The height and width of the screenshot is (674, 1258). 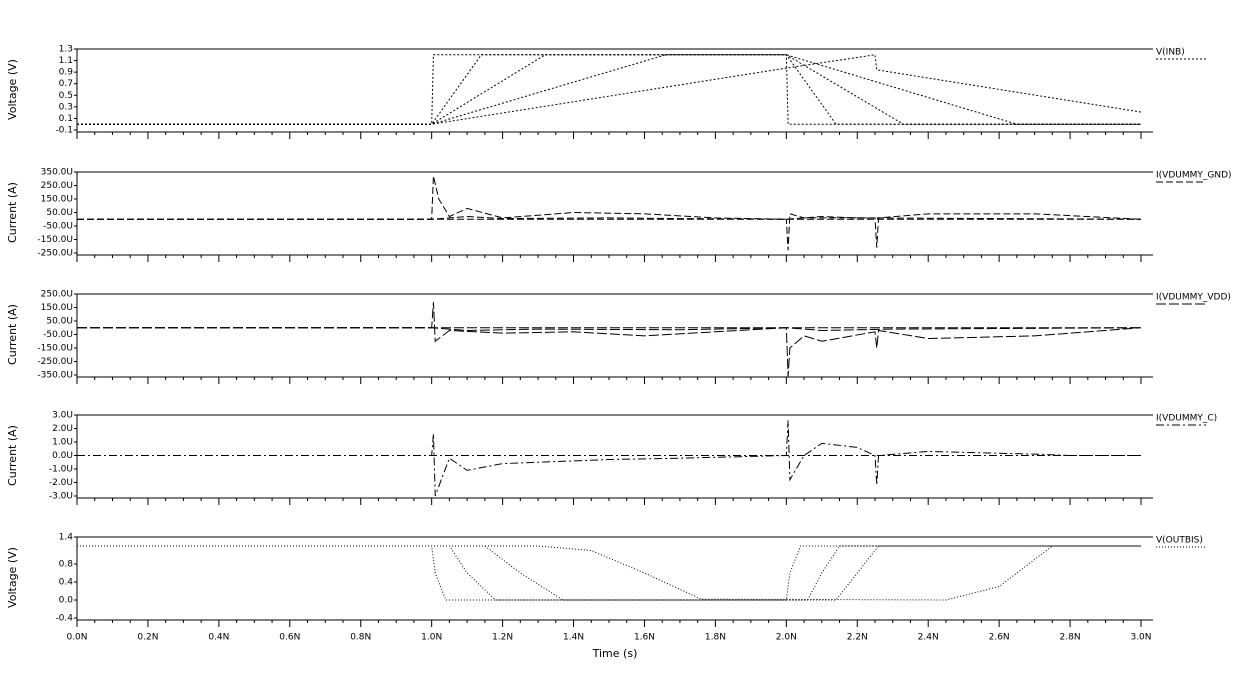 What do you see at coordinates (147, 638) in the screenshot?
I see `x-tick-label: 0.2N` at bounding box center [147, 638].